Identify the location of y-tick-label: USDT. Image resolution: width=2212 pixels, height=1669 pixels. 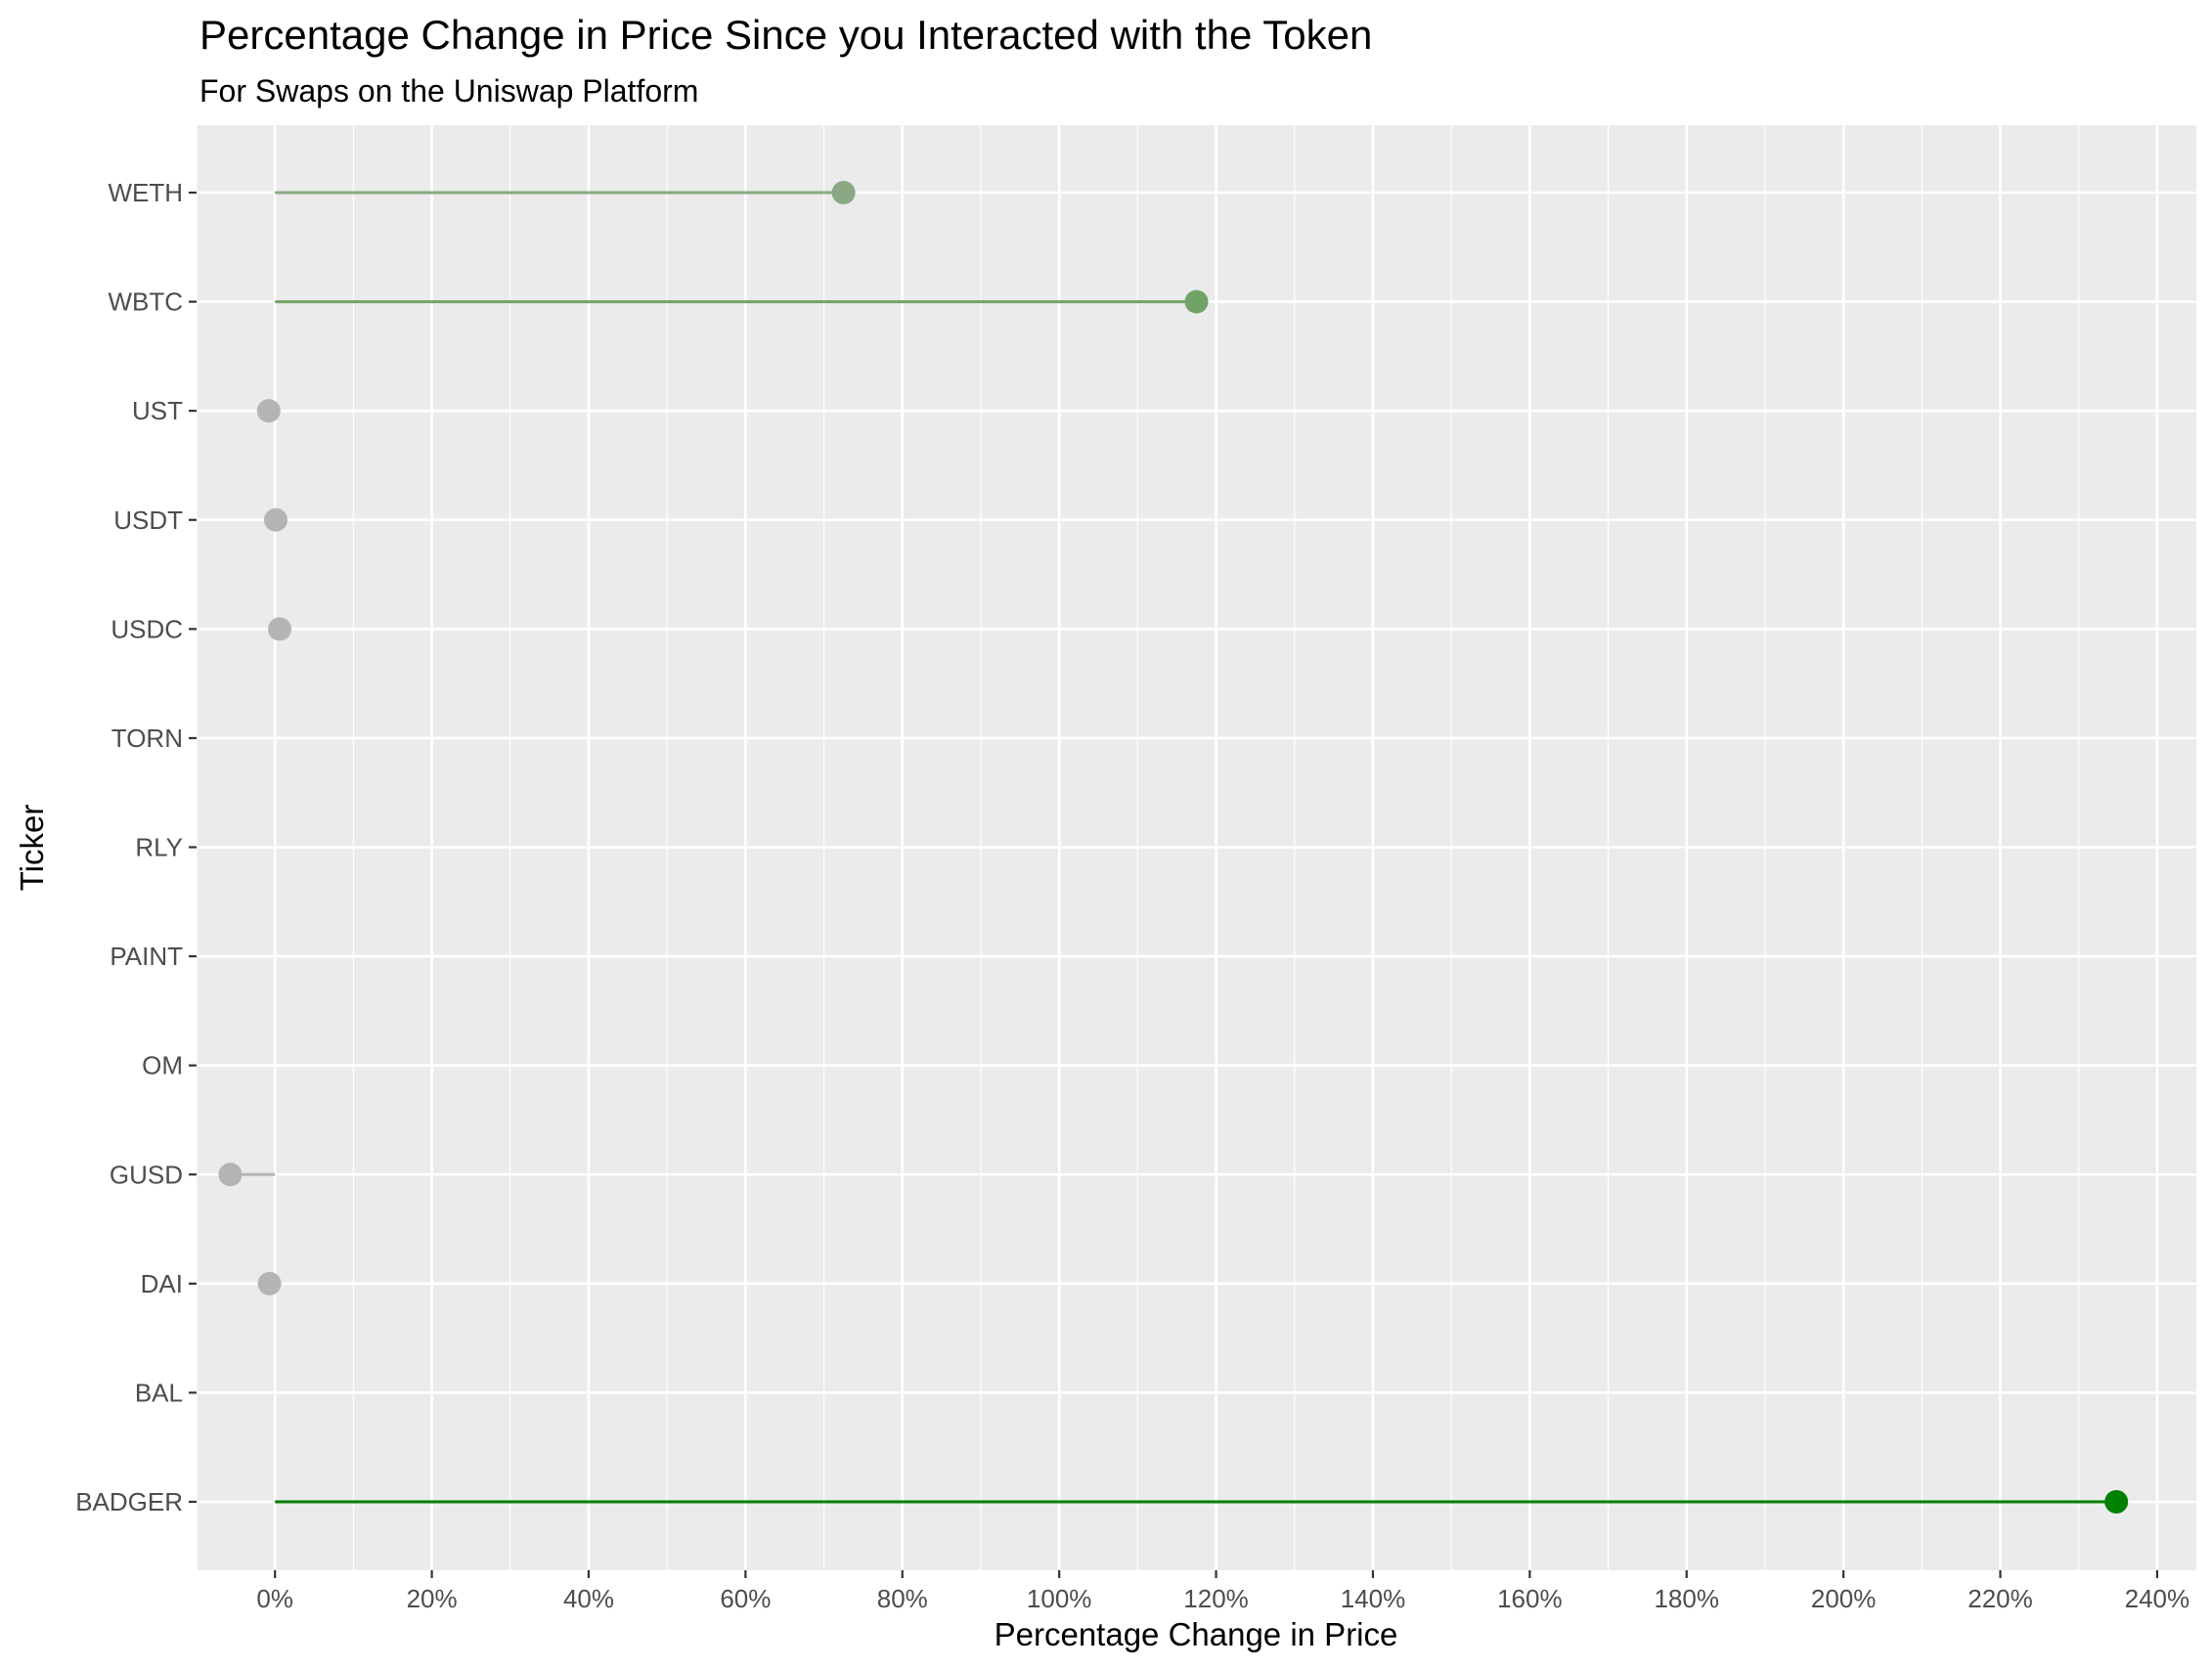
(148, 520).